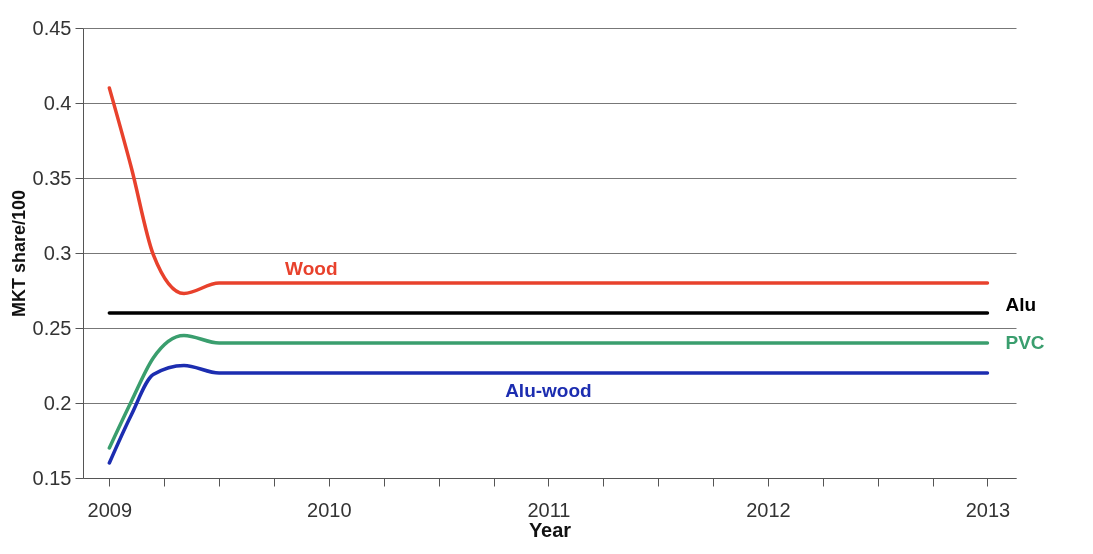 This screenshot has width=1093, height=554. Describe the element at coordinates (550, 529) in the screenshot. I see `x-axis-title: Year` at that location.